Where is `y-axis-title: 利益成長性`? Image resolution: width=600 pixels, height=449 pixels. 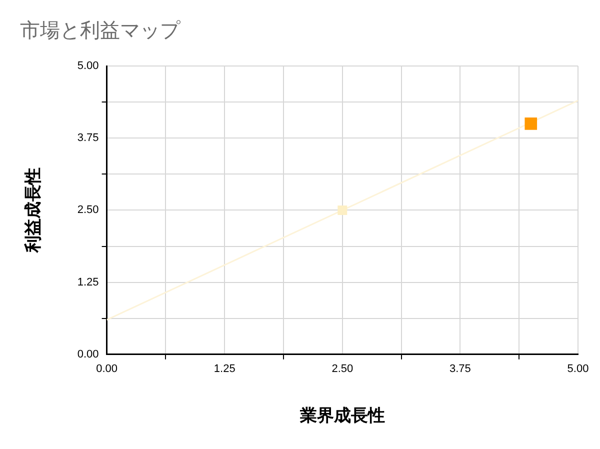
y-axis-title: 利益成長性 is located at coordinates (34, 211).